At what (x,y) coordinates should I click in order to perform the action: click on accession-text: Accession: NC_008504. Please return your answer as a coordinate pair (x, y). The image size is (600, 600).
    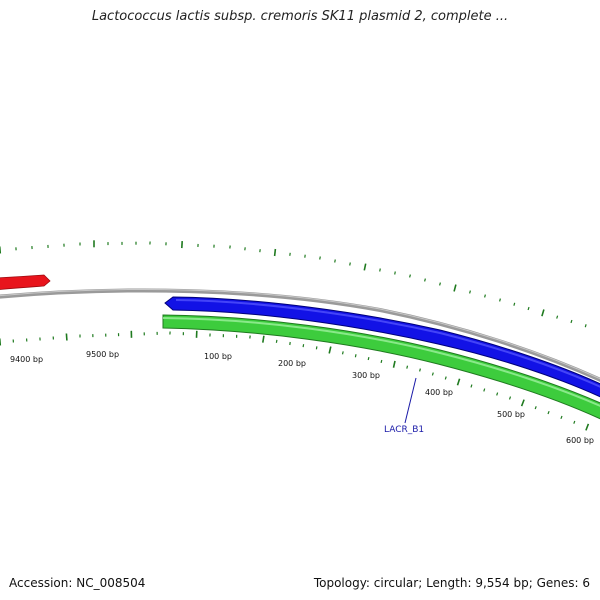
    Looking at the image, I should click on (77, 583).